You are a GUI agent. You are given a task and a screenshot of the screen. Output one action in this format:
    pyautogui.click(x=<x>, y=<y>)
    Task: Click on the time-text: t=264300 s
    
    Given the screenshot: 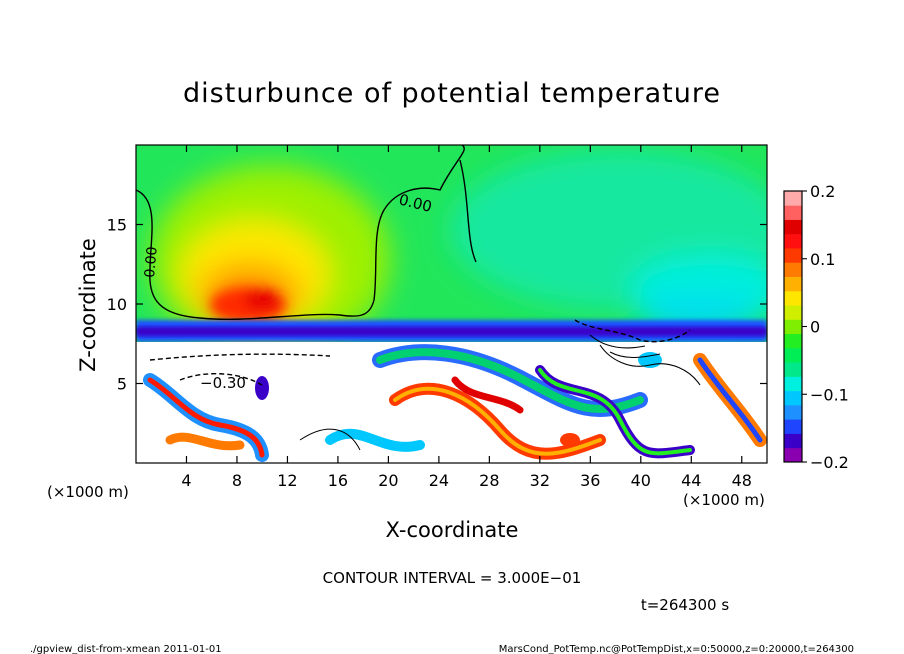 What is the action you would take?
    pyautogui.click(x=685, y=605)
    